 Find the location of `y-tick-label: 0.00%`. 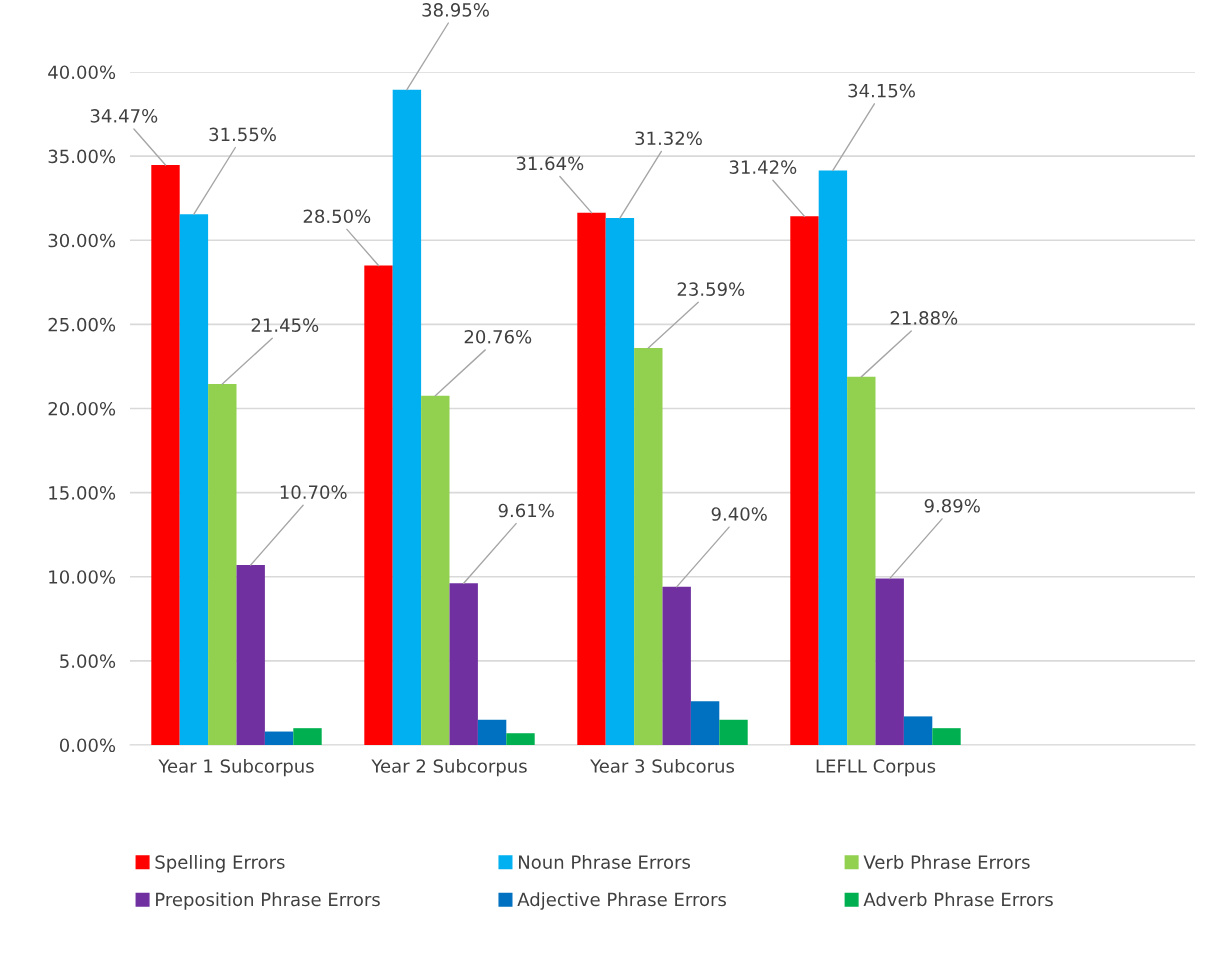

y-tick-label: 0.00% is located at coordinates (87, 745).